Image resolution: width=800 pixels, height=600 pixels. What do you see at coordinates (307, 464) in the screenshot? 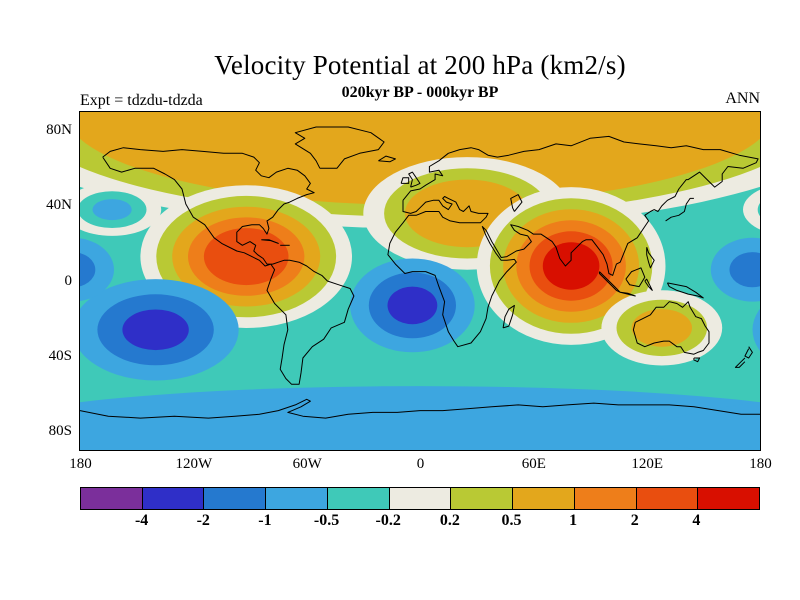
I see `lon-tick-label: 60W` at bounding box center [307, 464].